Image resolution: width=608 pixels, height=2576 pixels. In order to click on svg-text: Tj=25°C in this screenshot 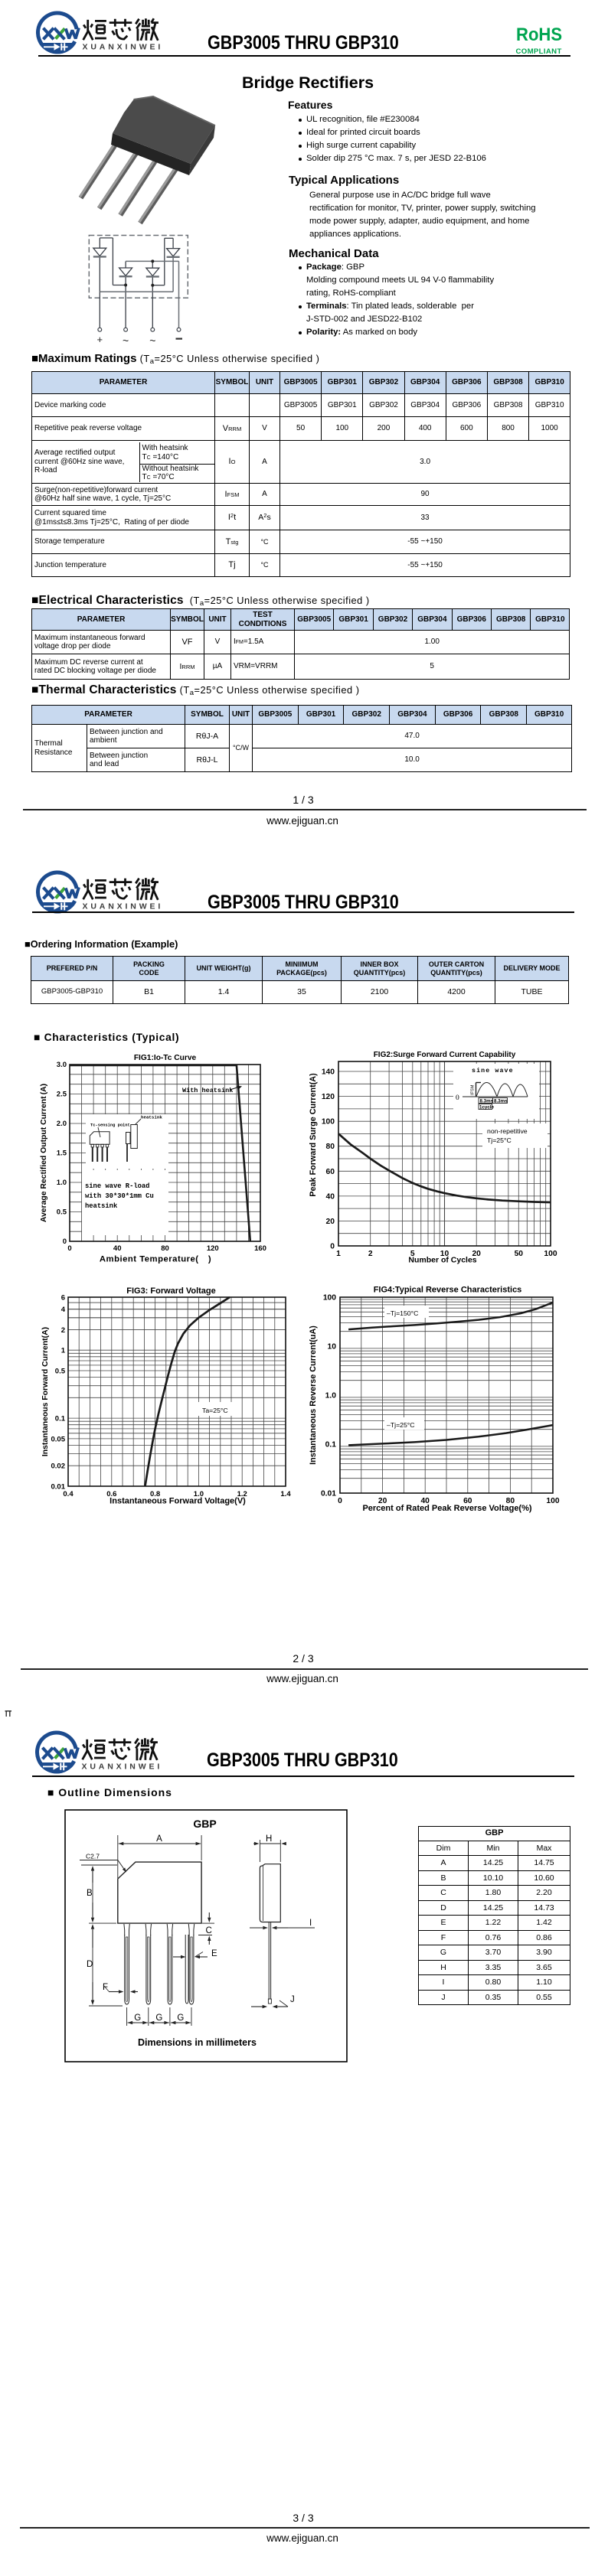, I will do `click(500, 1140)`.